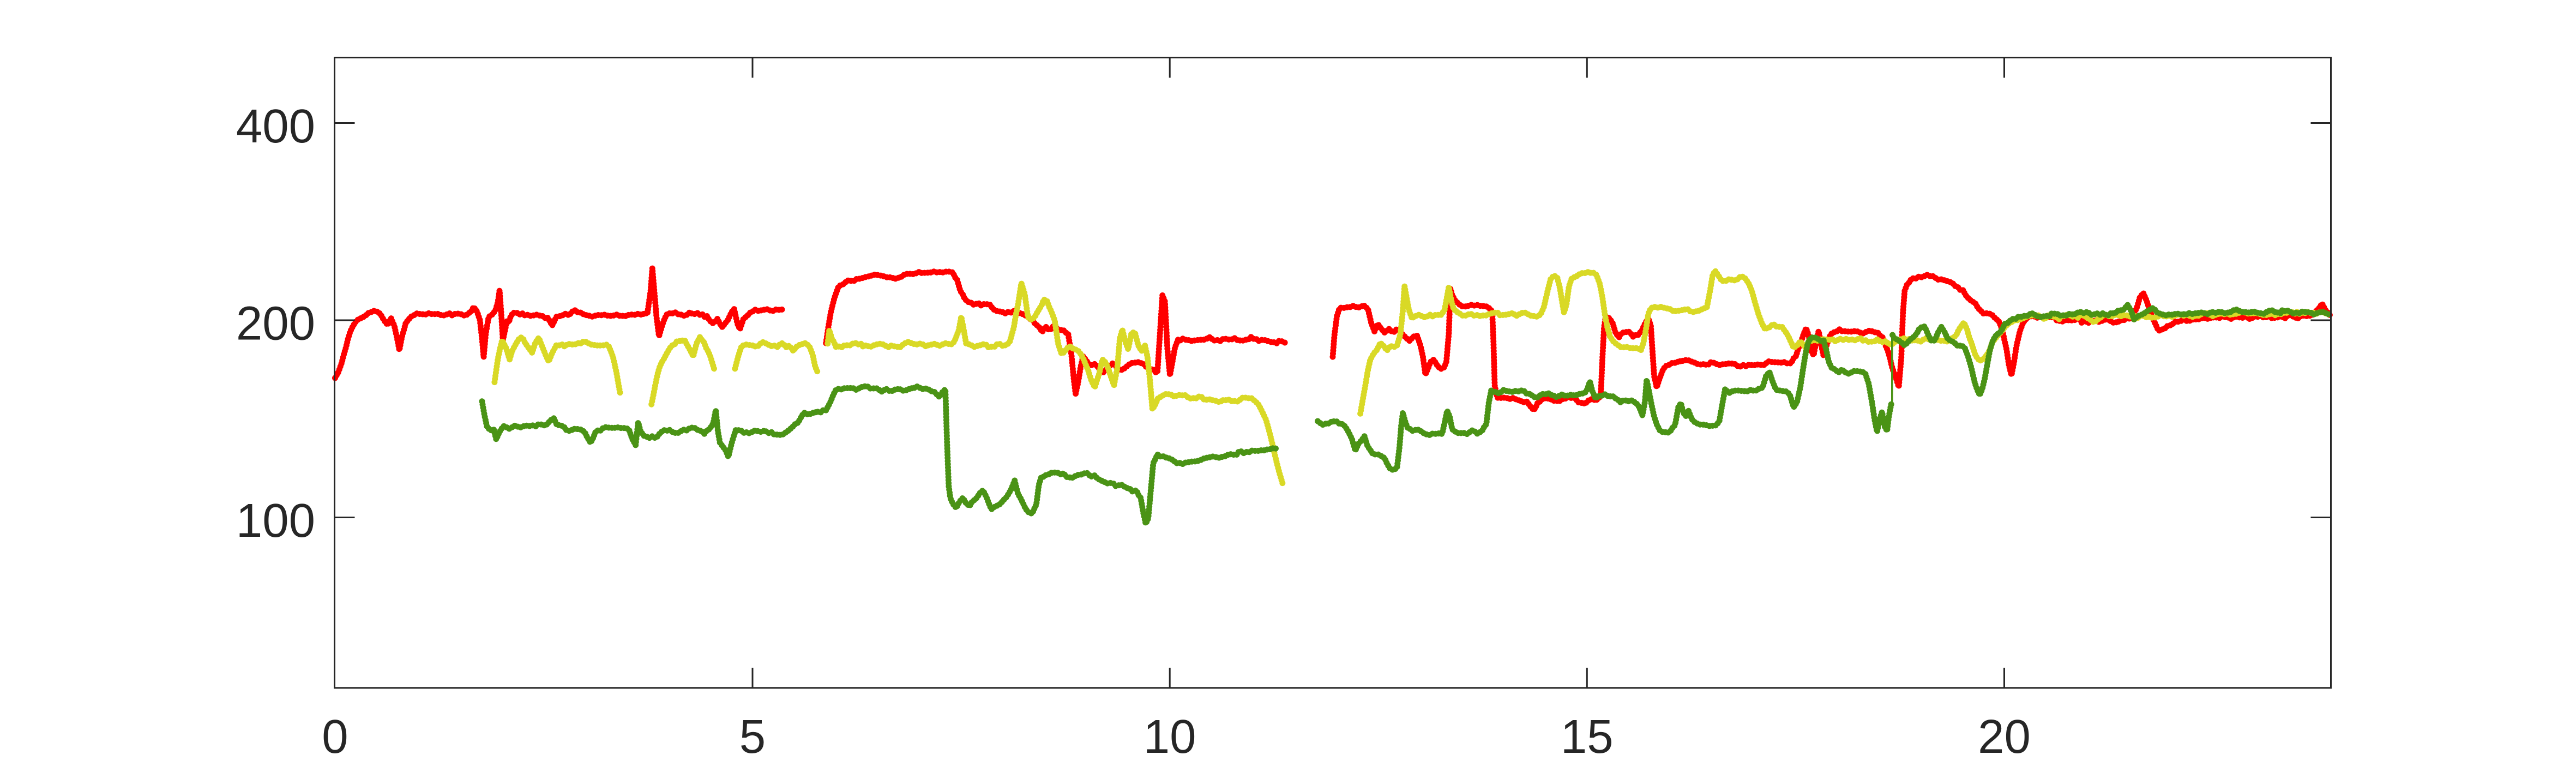 This screenshot has width=2576, height=773. I want to click on svg-text: 5, so click(752, 736).